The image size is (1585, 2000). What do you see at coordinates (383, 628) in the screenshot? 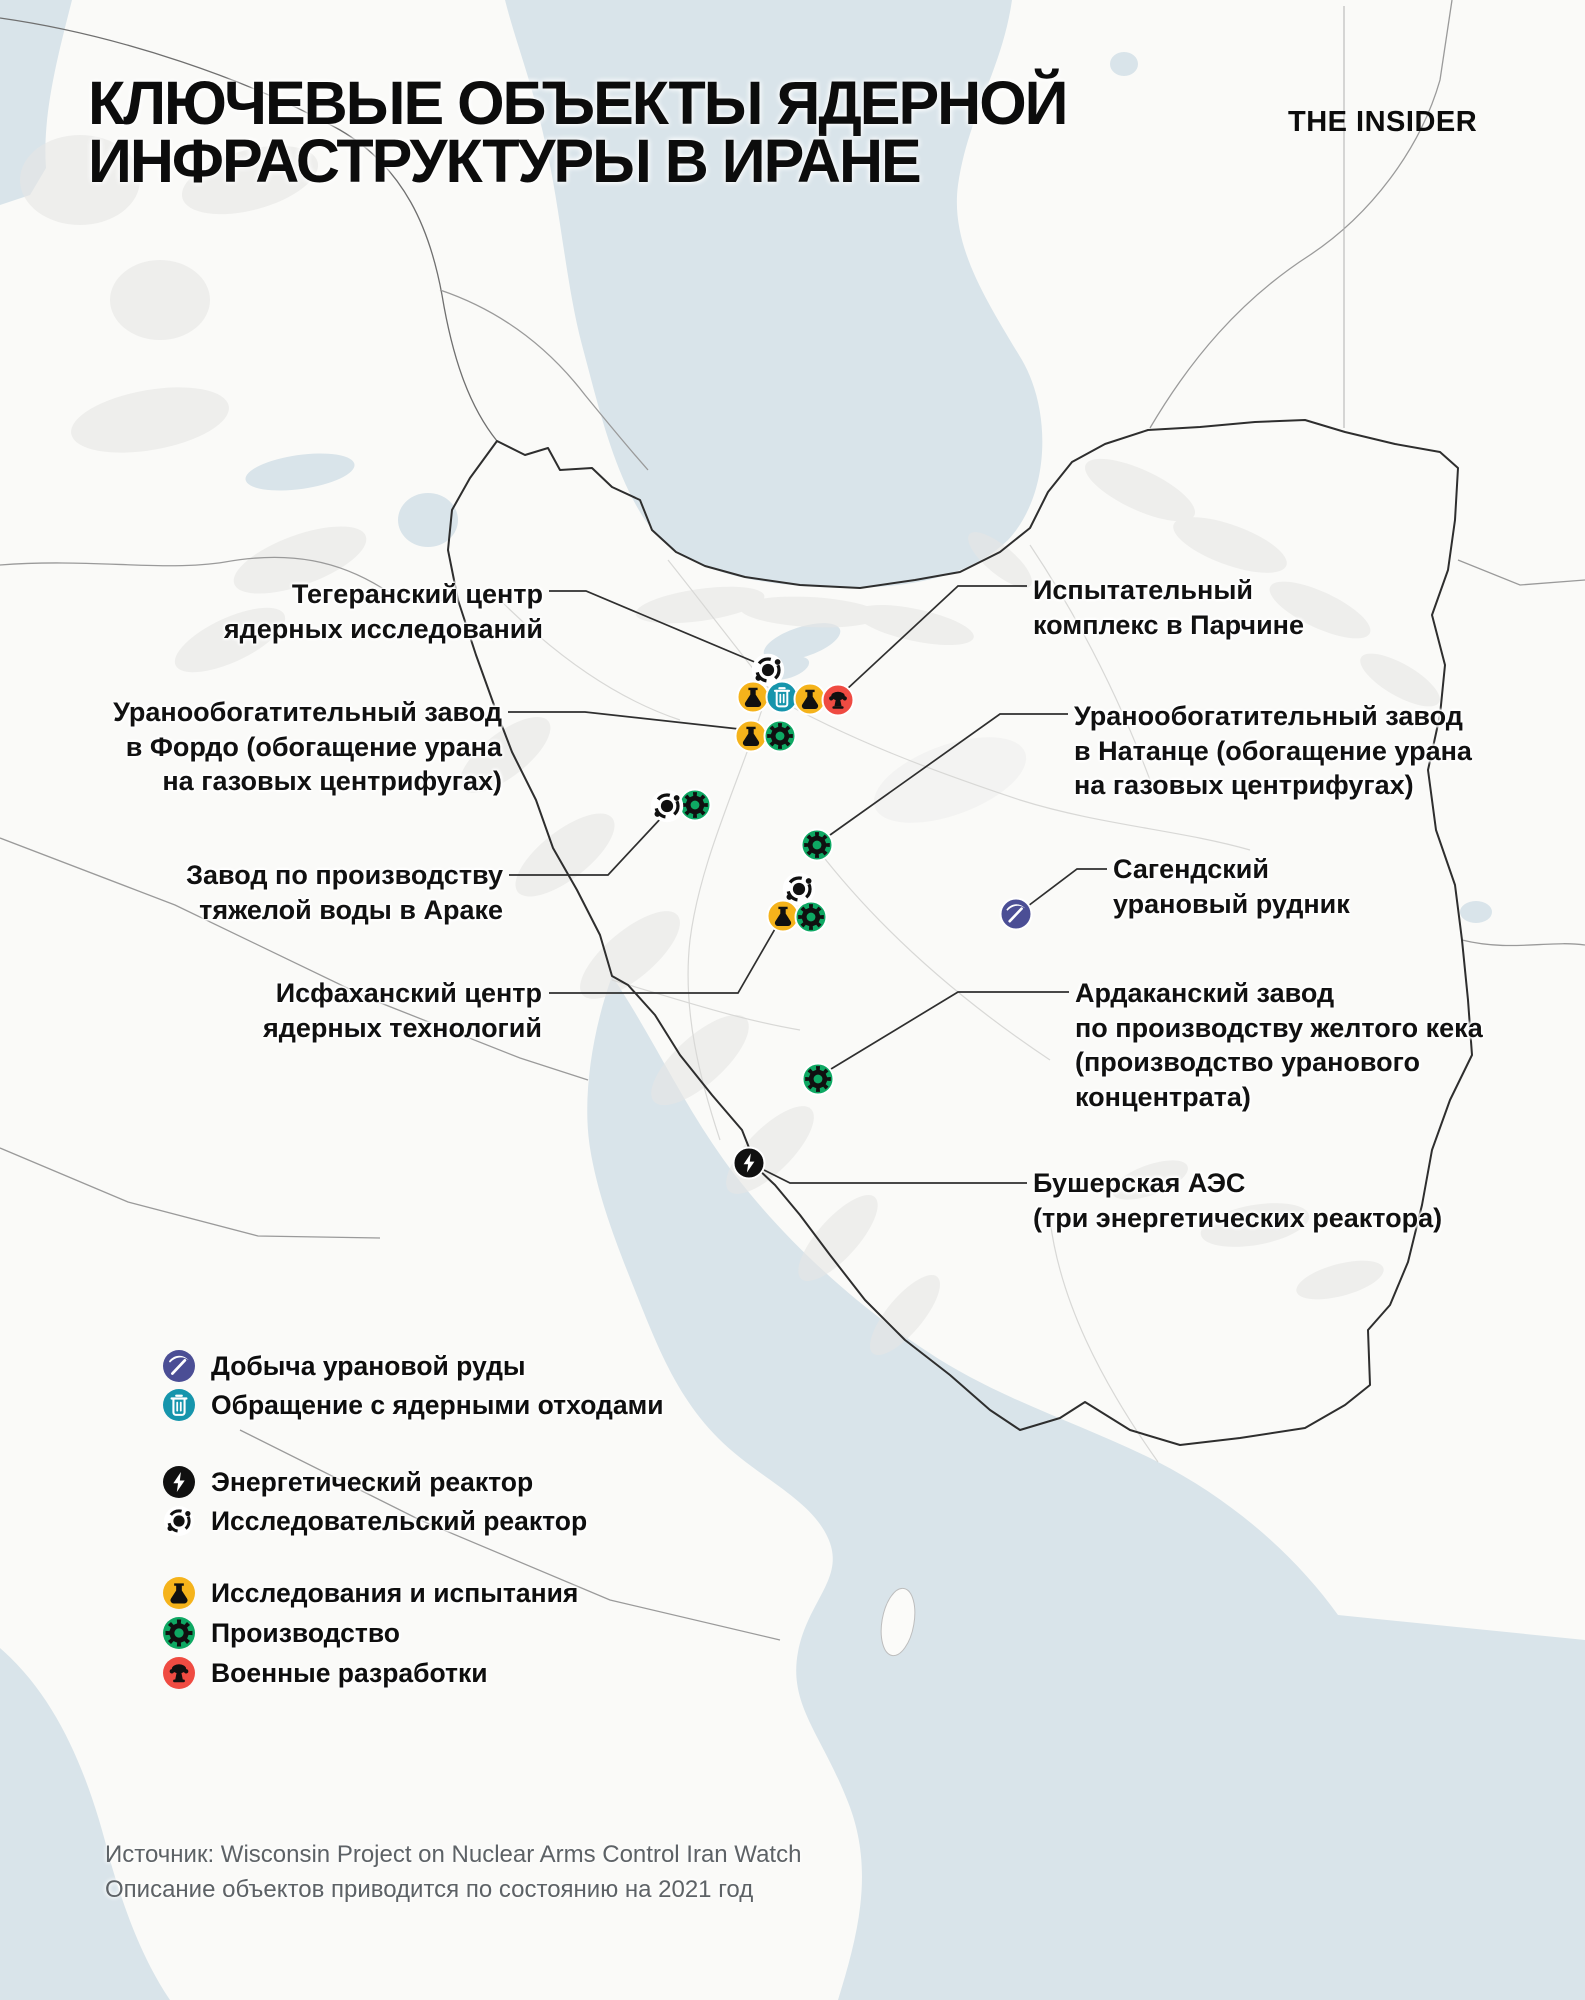
I see `label-tehran-line: ядерных исследований` at bounding box center [383, 628].